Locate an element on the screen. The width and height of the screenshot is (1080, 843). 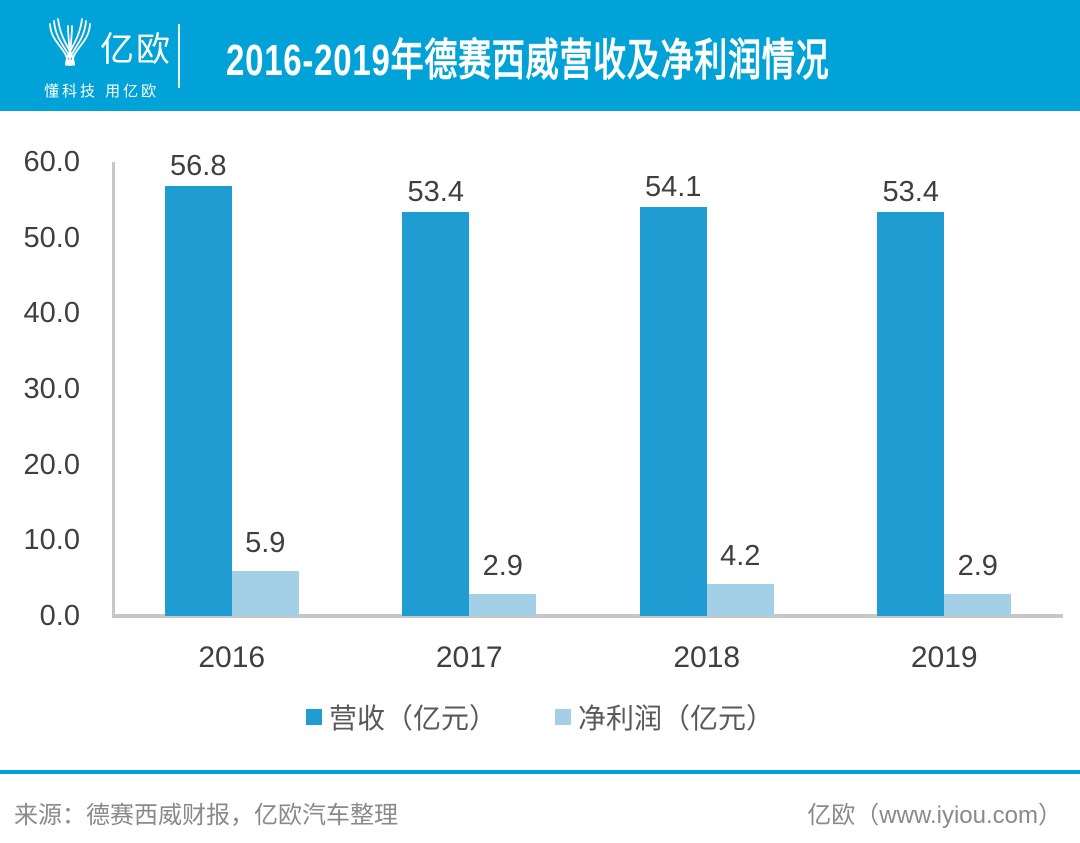
footer-divider is located at coordinates (540, 772).